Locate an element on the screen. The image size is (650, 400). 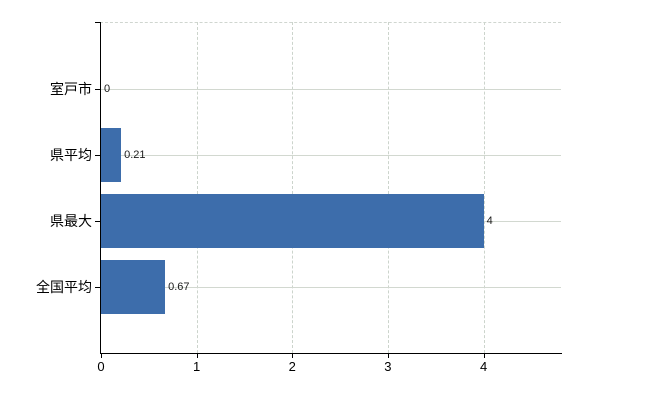
x-axis-tick-label: 3 is located at coordinates (388, 366).